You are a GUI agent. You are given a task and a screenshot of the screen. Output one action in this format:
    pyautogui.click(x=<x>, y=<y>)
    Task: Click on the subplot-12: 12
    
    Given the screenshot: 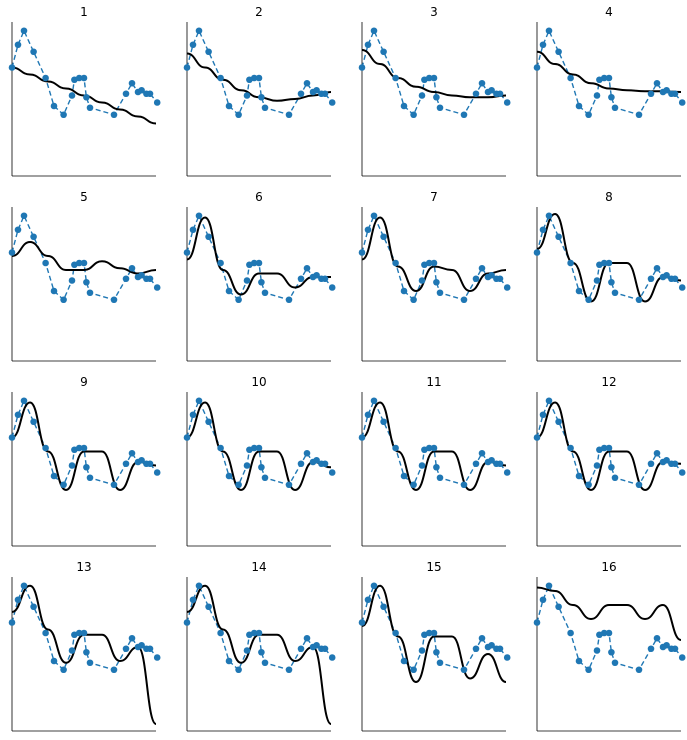 What is the action you would take?
    pyautogui.click(x=609, y=461)
    